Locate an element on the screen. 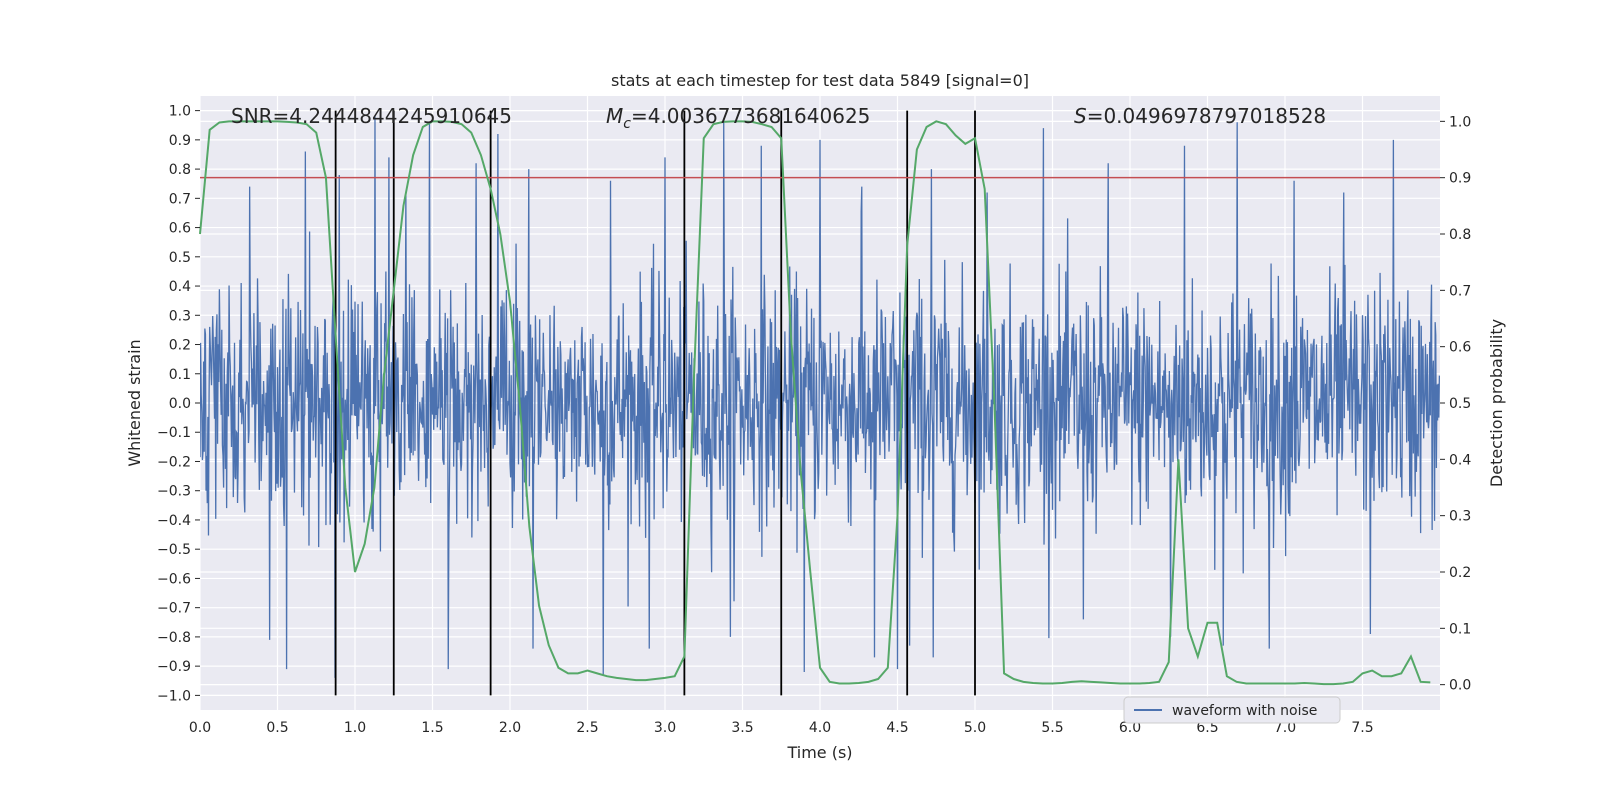 This screenshot has width=1600, height=804. x-tick-label: 4.5 is located at coordinates (897, 728).